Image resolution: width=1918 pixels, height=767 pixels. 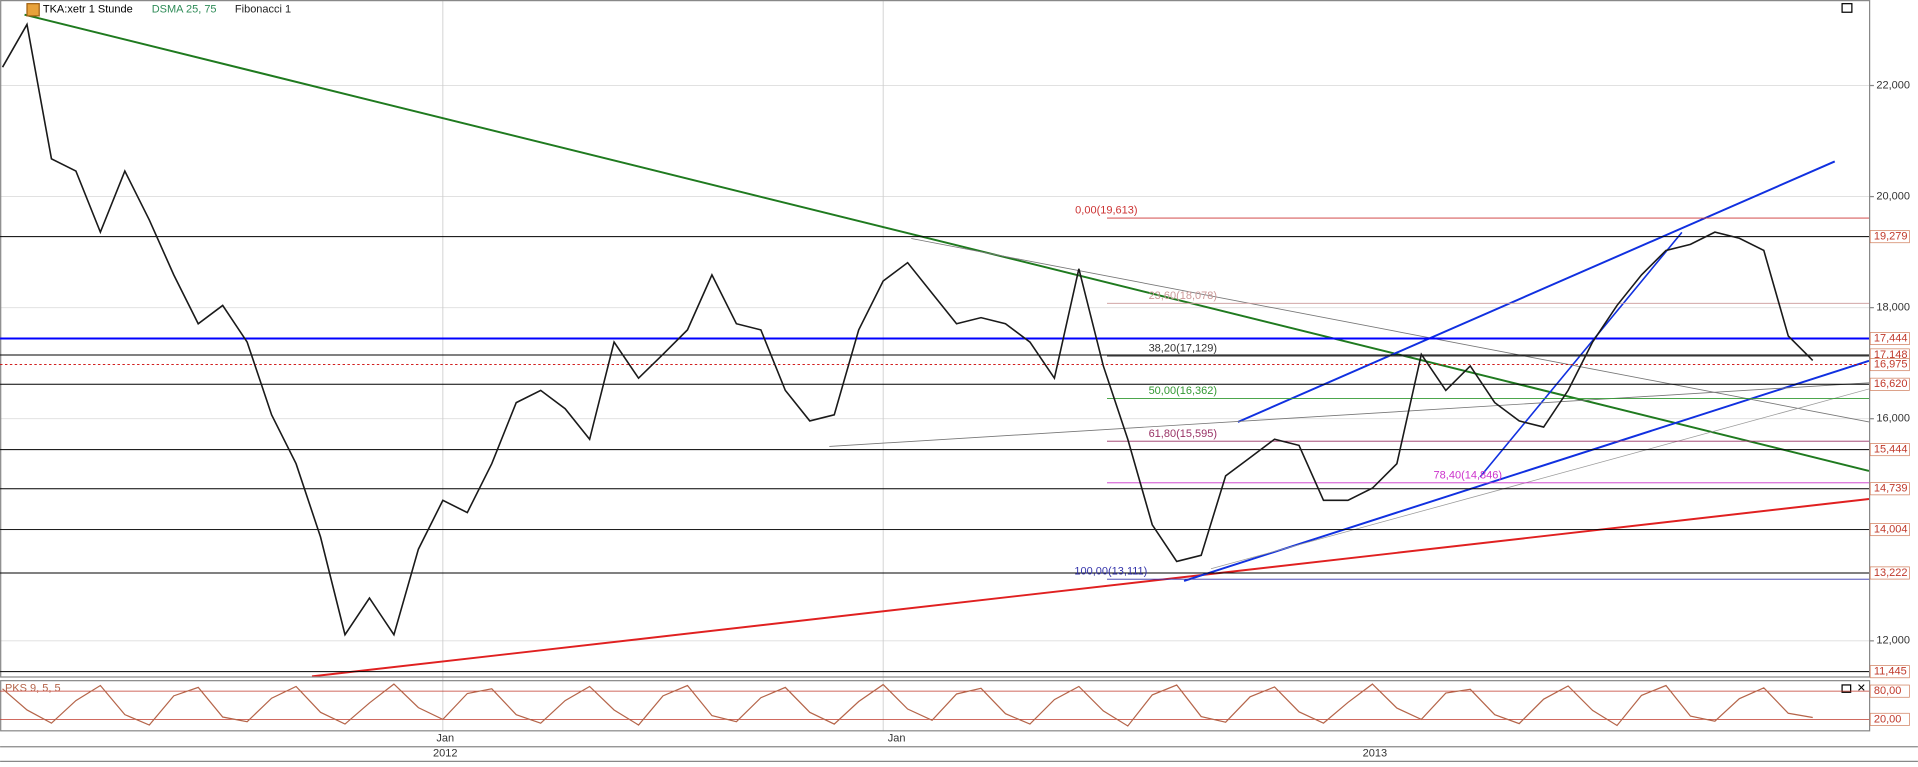 I want to click on oscillator-tick-label: 80,00, so click(x=1888, y=691).